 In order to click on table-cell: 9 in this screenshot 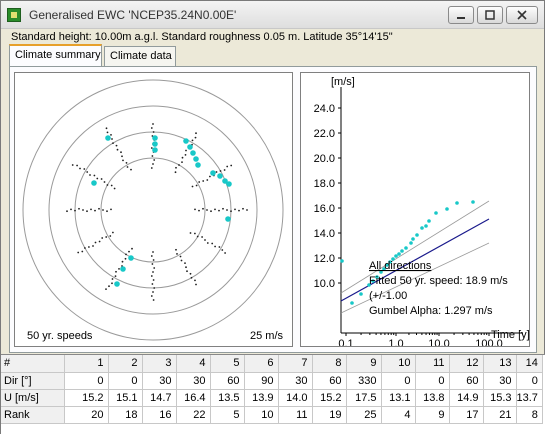, I will do `click(432, 415)`.